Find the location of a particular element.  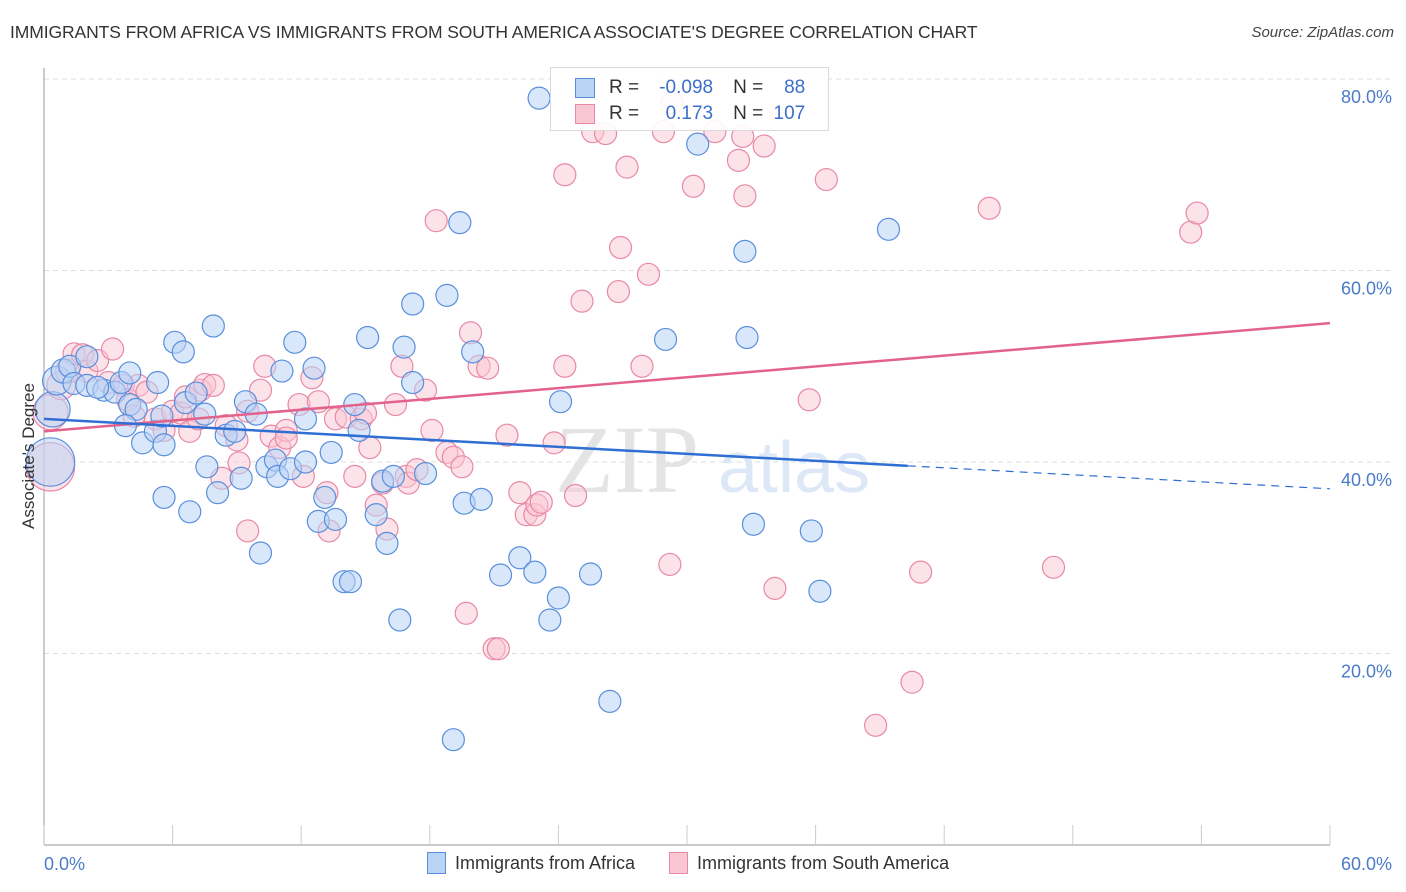

y-axis-title: Associate's Degree is located at coordinates (28, 456).